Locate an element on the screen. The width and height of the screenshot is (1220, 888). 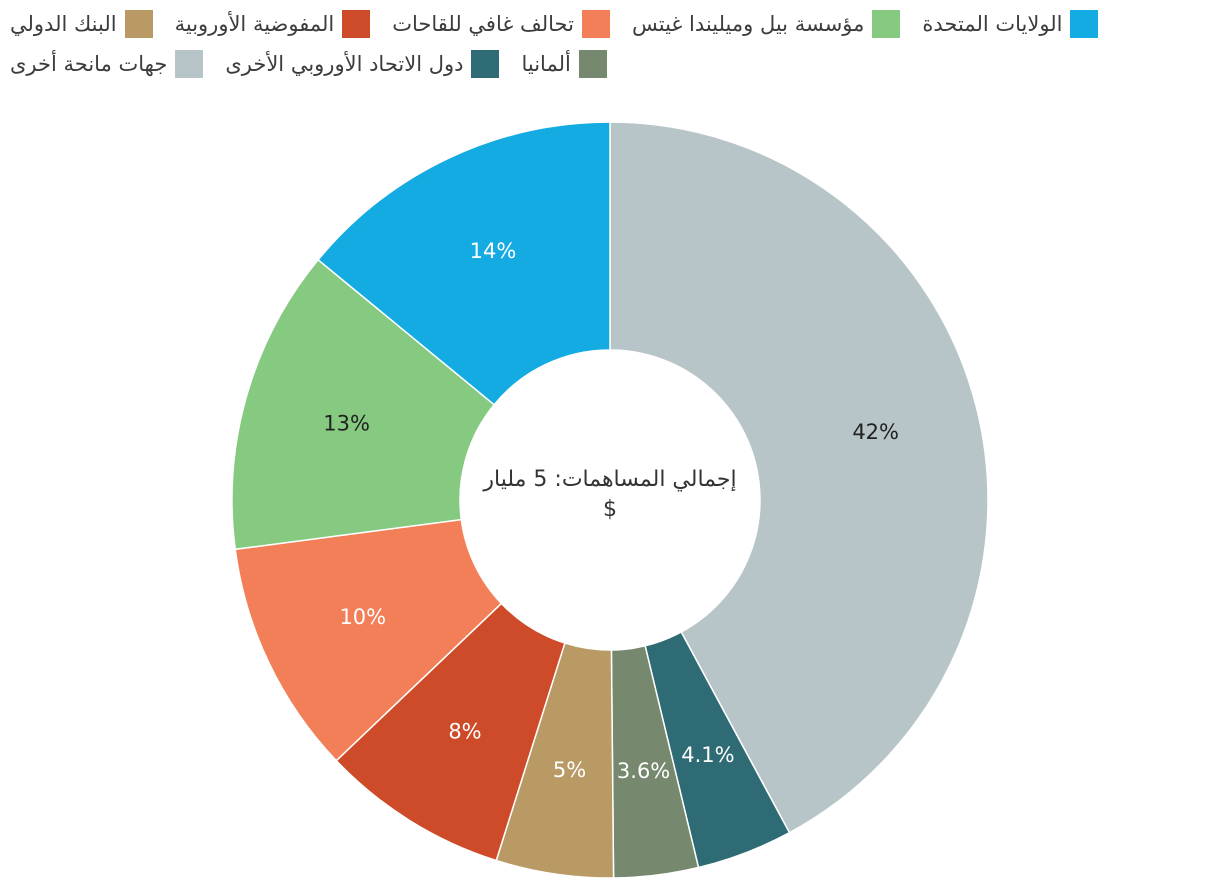
legend-item: جهات مانحة أخرى is located at coordinates (107, 64).